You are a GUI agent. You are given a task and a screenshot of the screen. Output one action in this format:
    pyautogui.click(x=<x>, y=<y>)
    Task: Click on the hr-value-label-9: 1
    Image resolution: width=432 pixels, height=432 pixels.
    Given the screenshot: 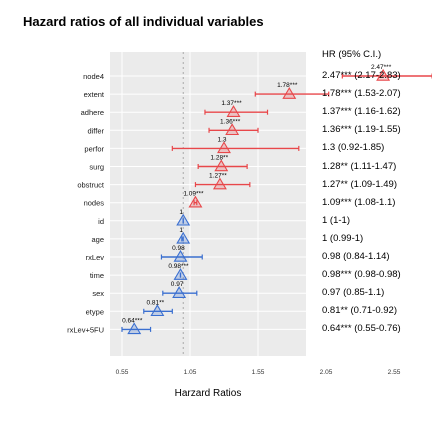 What is the action you would take?
    pyautogui.click(x=181, y=230)
    